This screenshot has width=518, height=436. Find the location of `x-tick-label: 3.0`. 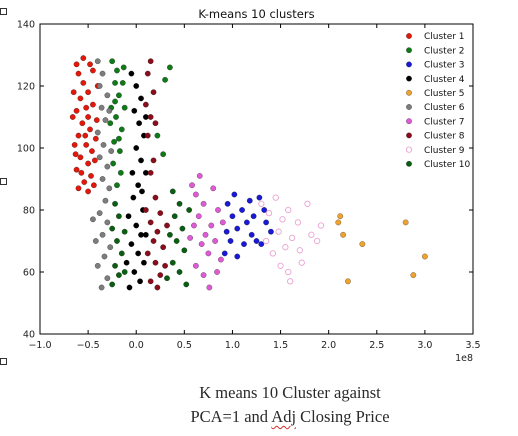

x-tick-label: 3.0 is located at coordinates (424, 345).